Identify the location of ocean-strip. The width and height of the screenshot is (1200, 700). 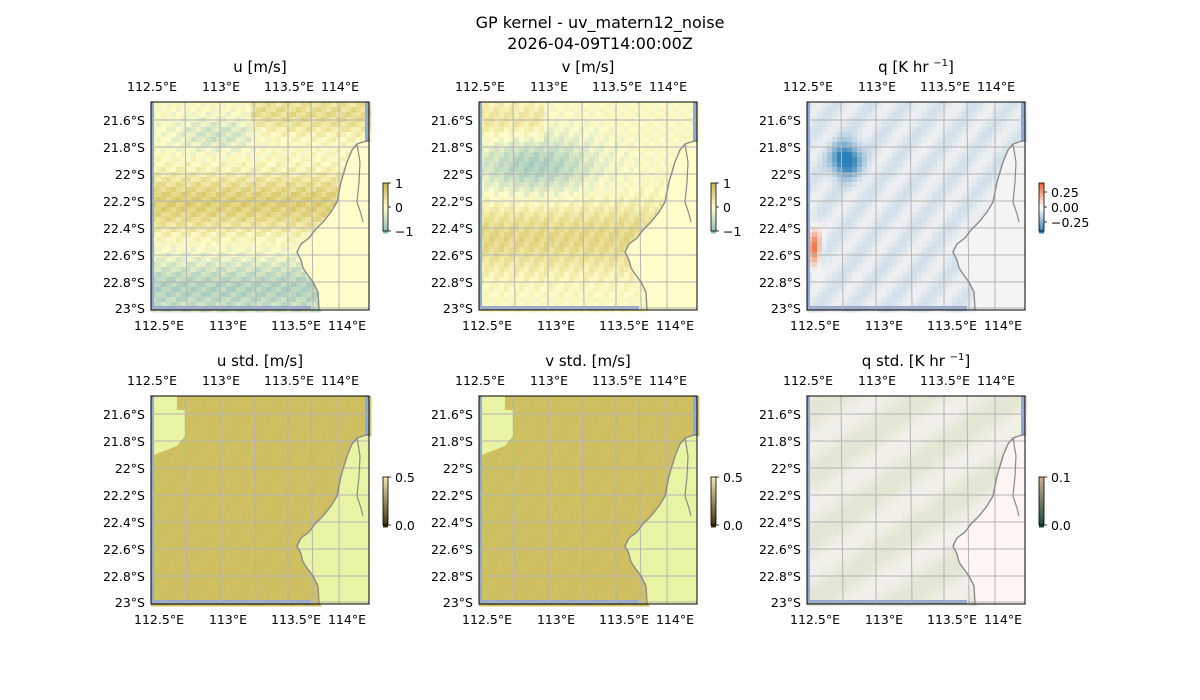
(1023, 122).